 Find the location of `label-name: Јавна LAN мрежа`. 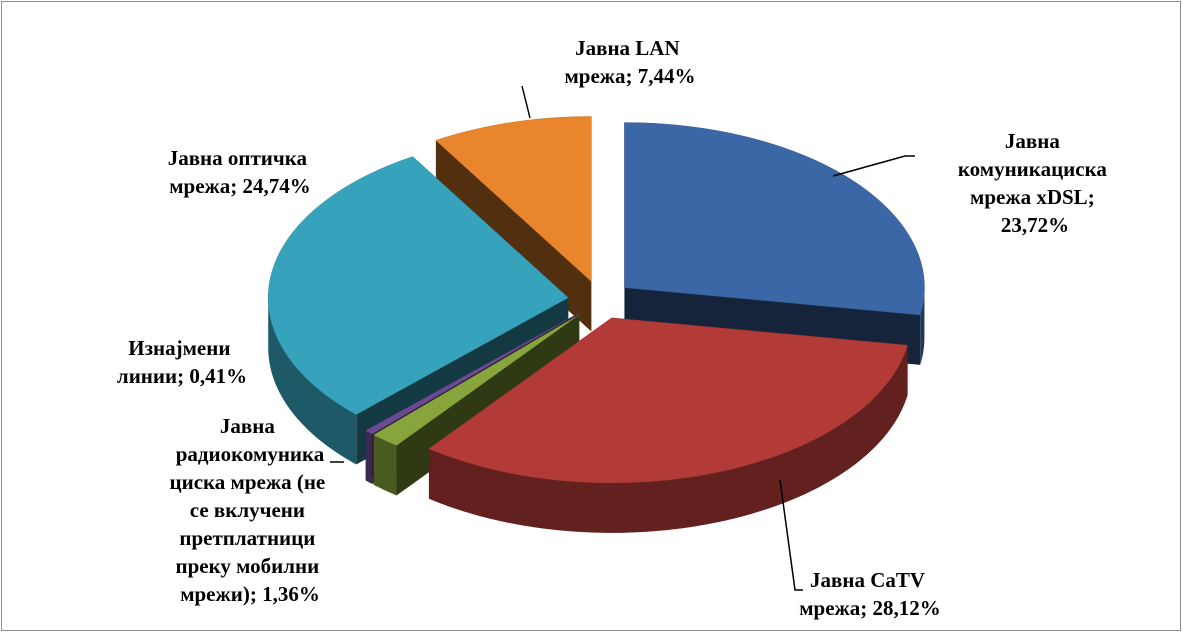

label-name: Јавна LAN мрежа is located at coordinates (624, 62).